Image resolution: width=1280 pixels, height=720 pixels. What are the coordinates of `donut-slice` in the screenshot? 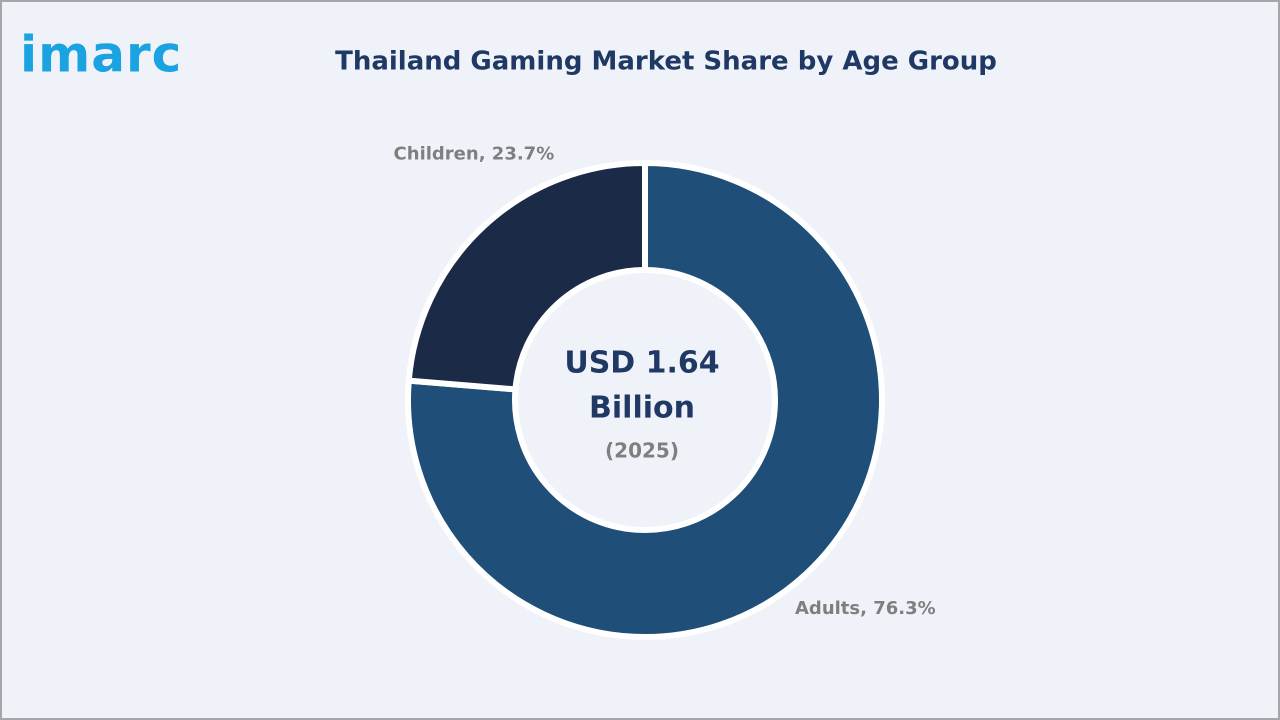 It's located at (526, 276).